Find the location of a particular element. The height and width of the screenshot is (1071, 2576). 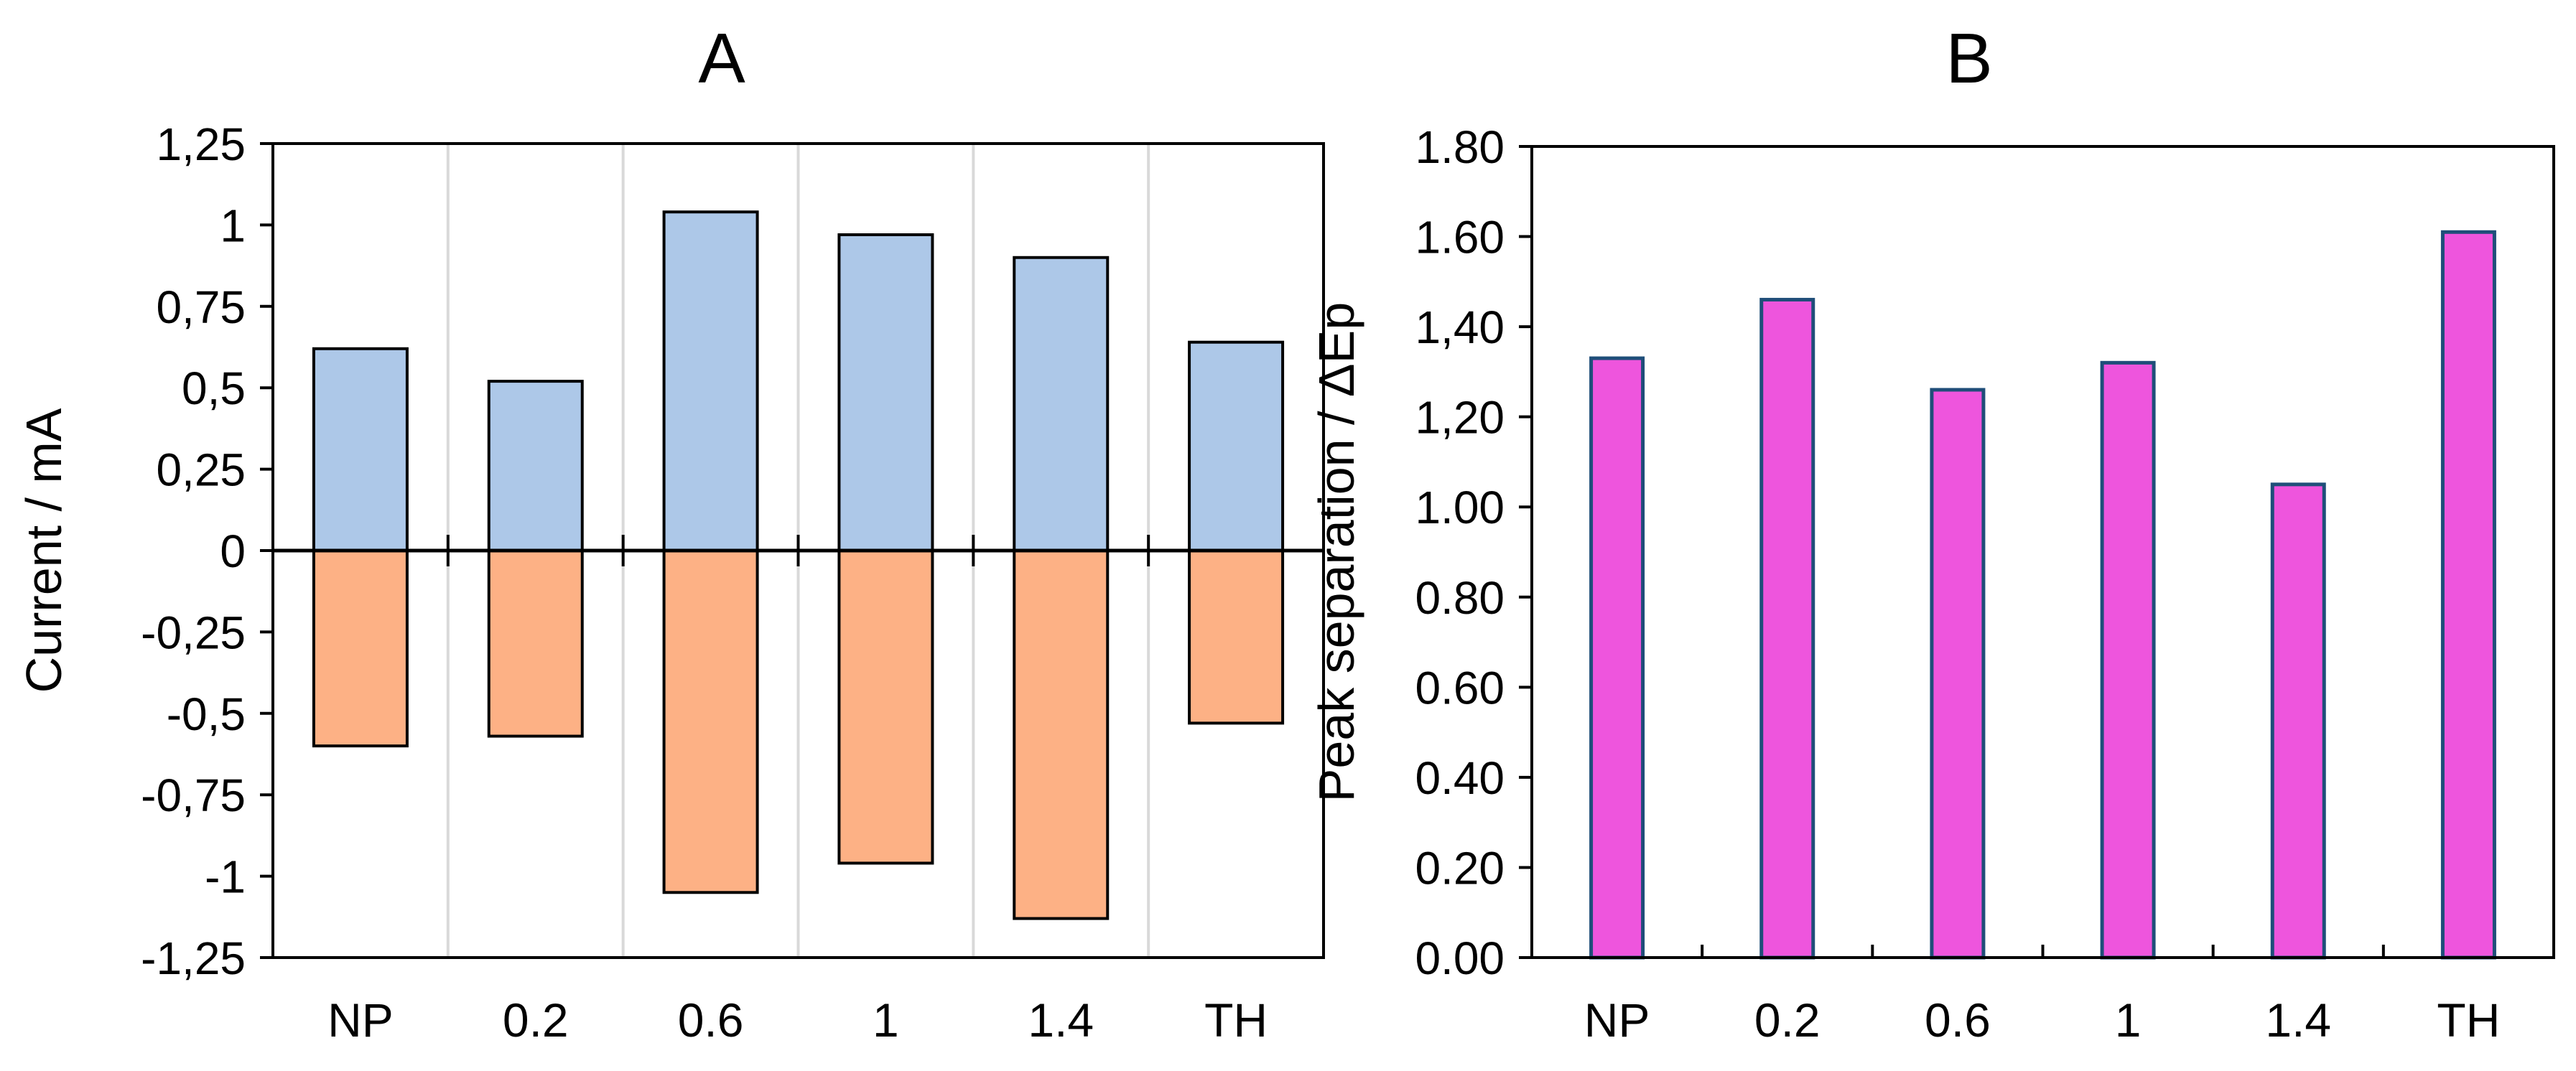

panel-a-y-tick-label-6: -0,25 is located at coordinates (193, 632).